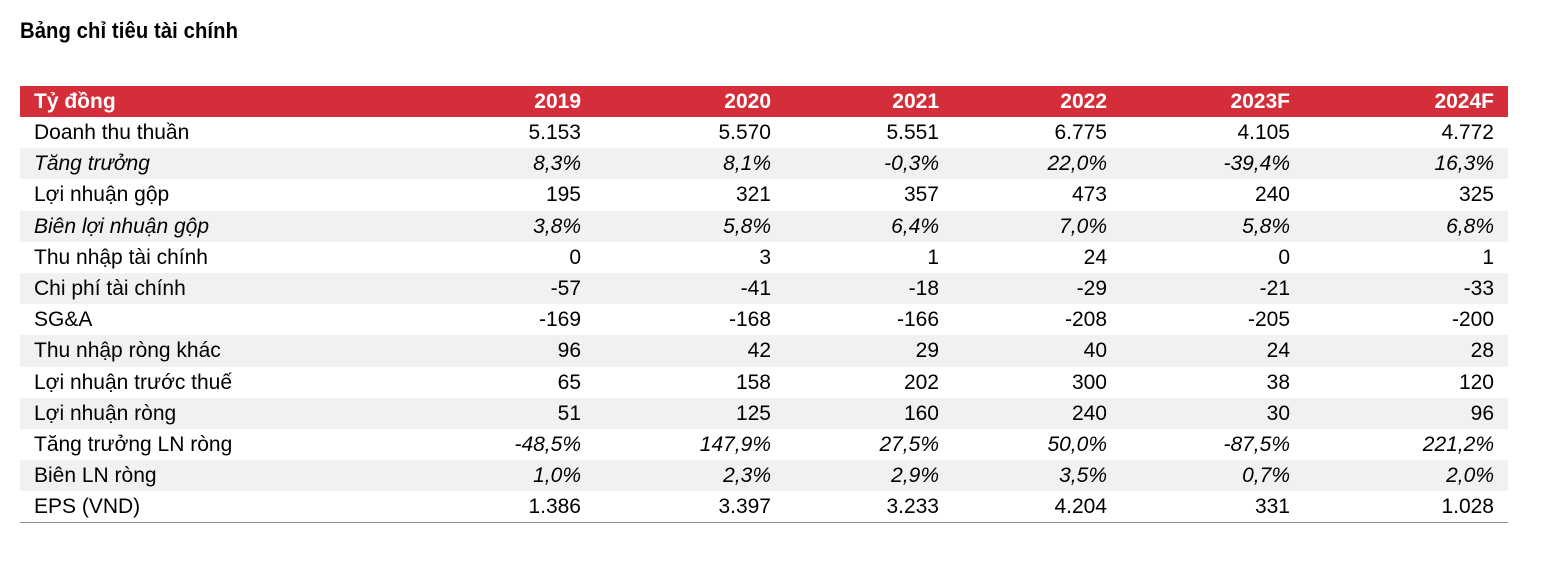 The image size is (1544, 562). What do you see at coordinates (1467, 133) in the screenshot?
I see `row-value: 4.772` at bounding box center [1467, 133].